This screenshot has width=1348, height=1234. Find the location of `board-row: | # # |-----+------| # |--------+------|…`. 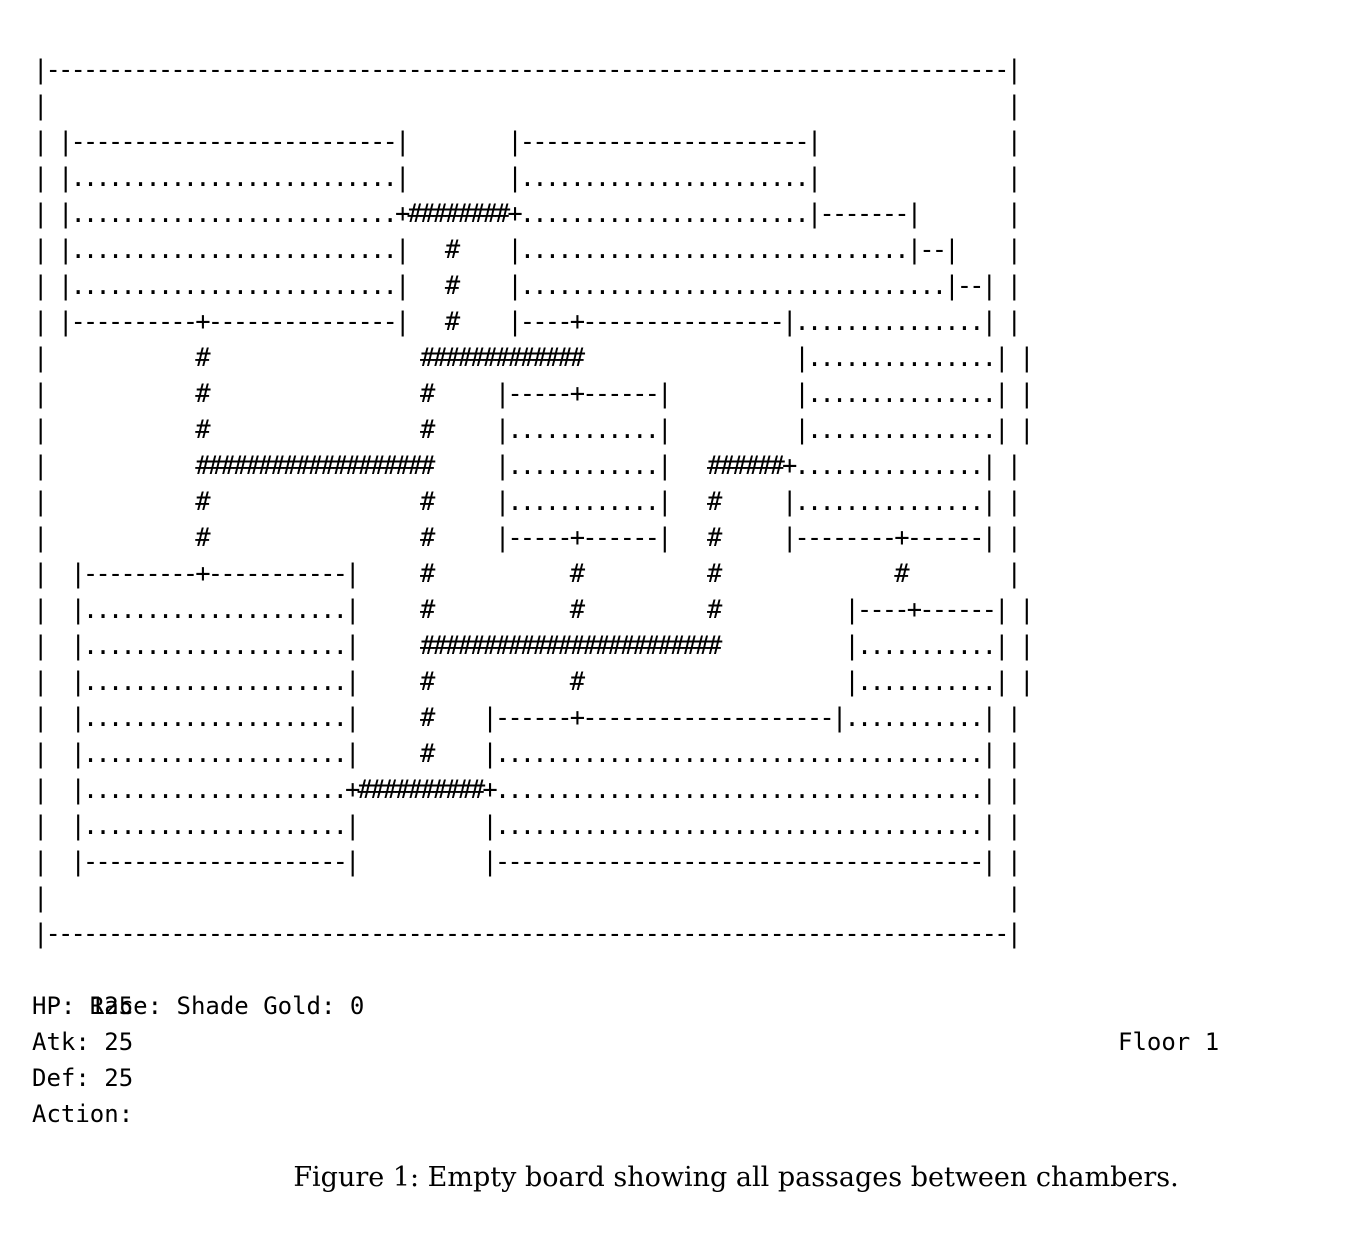

board-row: | # # |-----+------| # |--------+------|… is located at coordinates (527, 538).